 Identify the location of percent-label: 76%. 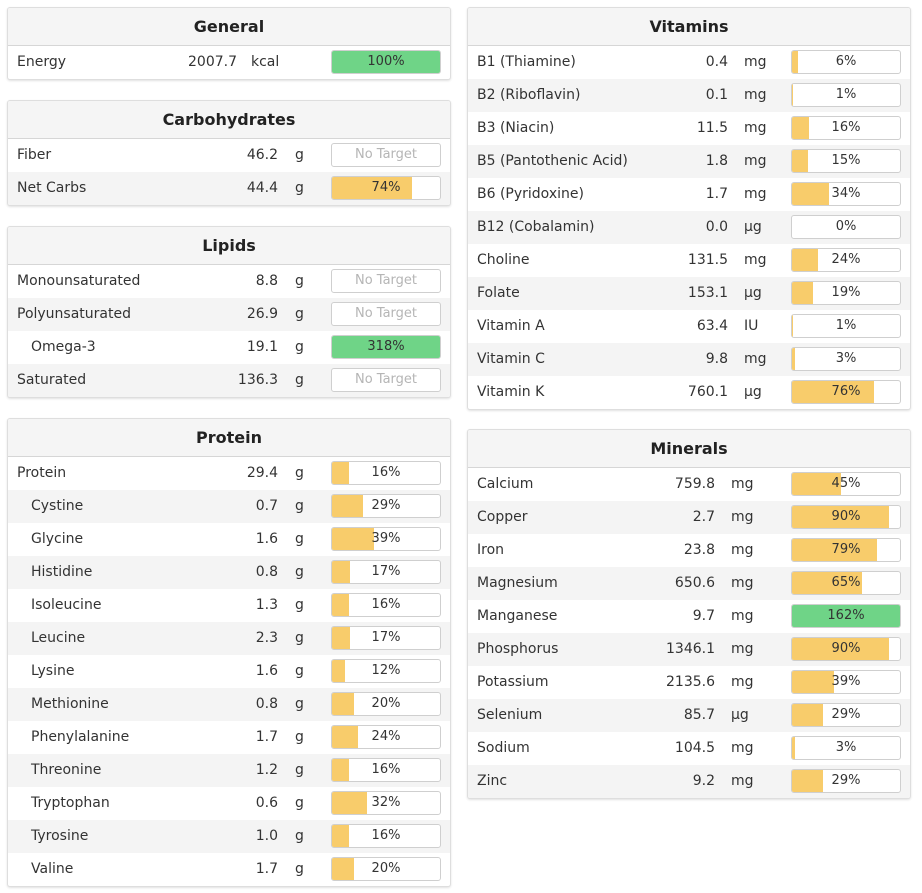
(846, 391).